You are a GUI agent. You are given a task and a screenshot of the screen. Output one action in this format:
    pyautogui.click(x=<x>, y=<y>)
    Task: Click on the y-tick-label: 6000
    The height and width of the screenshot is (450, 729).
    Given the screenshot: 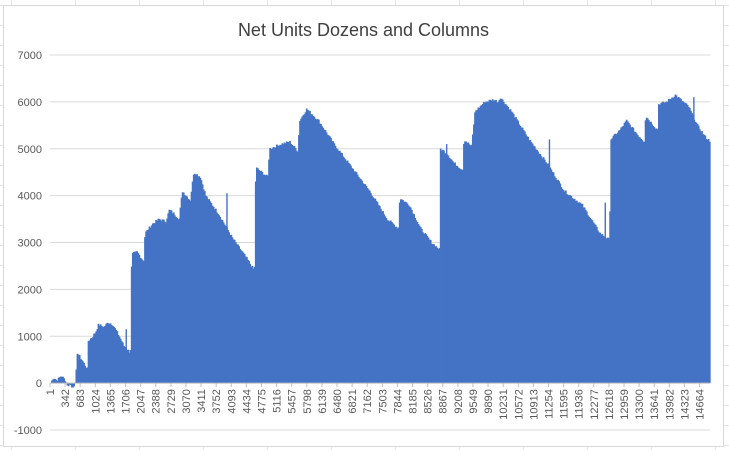 What is the action you would take?
    pyautogui.click(x=30, y=103)
    